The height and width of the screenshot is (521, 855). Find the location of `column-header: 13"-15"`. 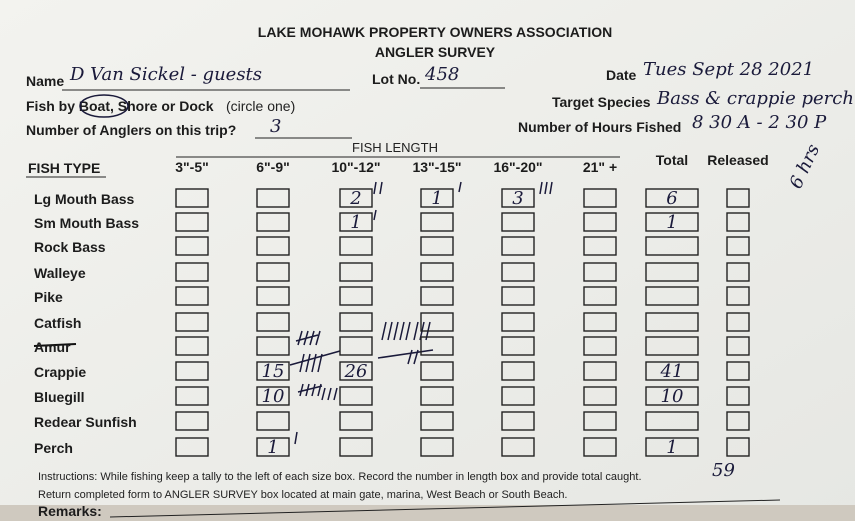

column-header: 13"-15" is located at coordinates (436, 167).